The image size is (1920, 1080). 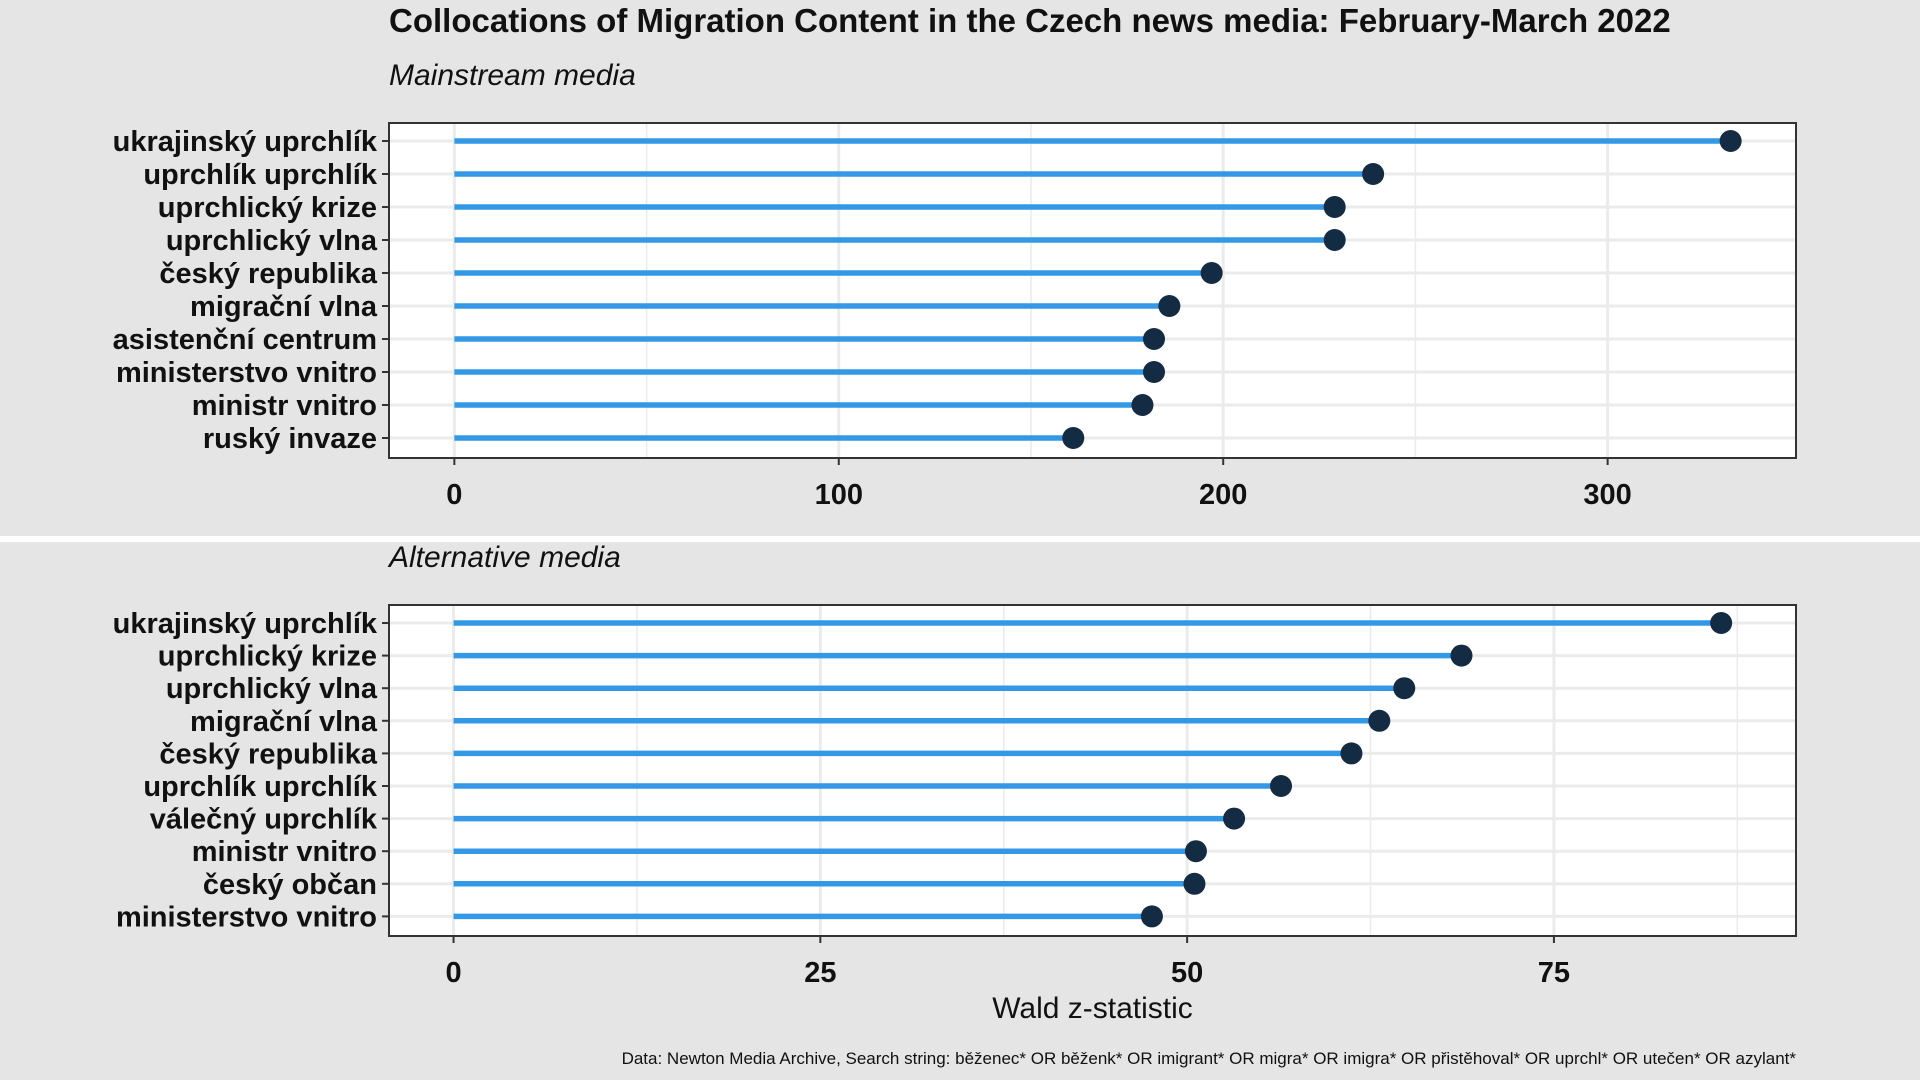 What do you see at coordinates (839, 495) in the screenshot?
I see `x-tick-label: 100` at bounding box center [839, 495].